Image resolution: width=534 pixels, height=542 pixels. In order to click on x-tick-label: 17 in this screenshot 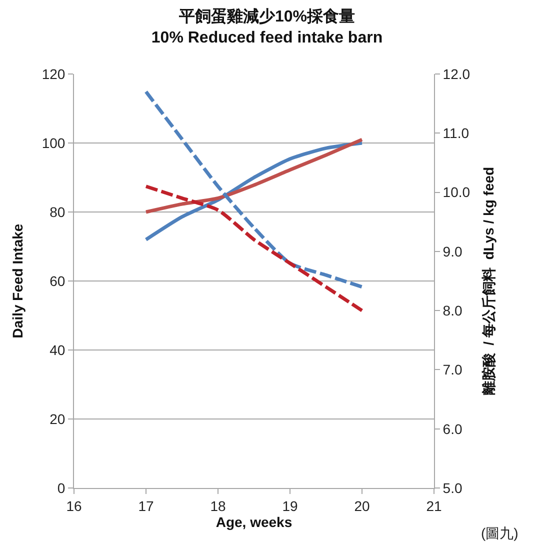, I will do `click(146, 506)`.